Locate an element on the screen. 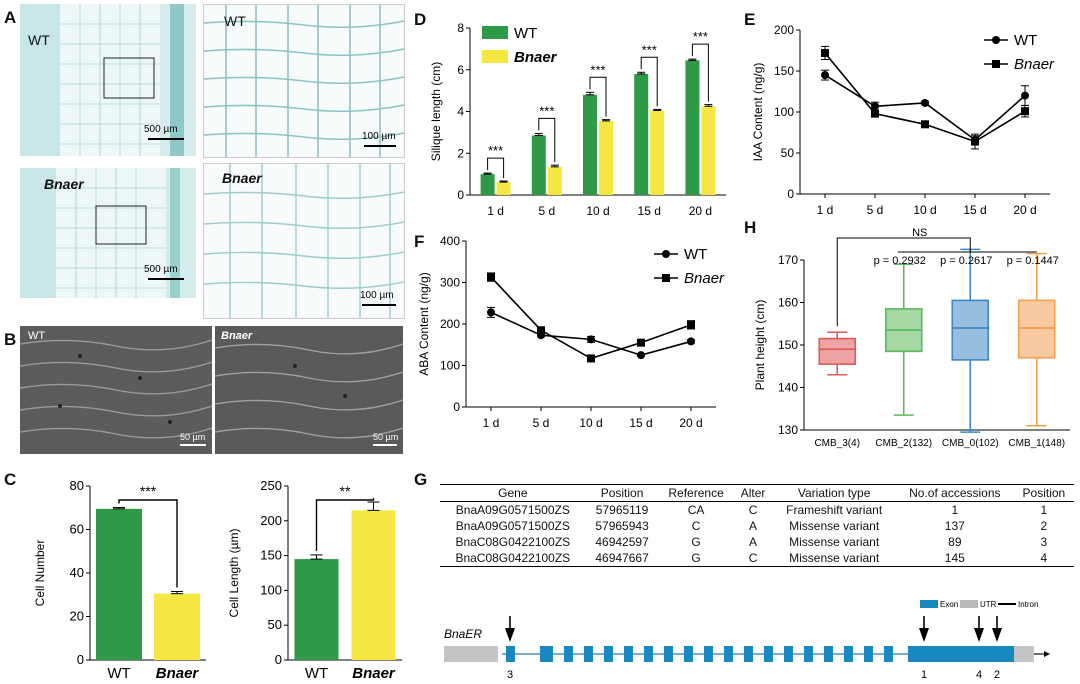 The width and height of the screenshot is (1080, 684). legend-label: Bnaer is located at coordinates (536, 57).